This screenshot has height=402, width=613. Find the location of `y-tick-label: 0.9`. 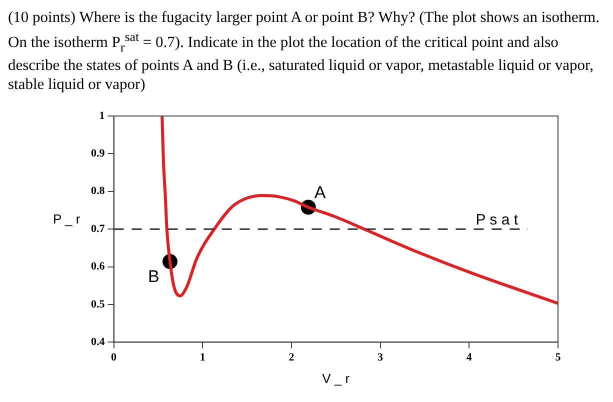

y-tick-label: 0.9 is located at coordinates (98, 154).